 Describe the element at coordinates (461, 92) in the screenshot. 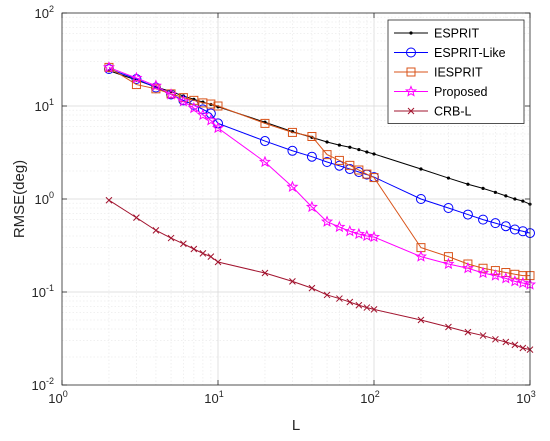

I see `legend-label-proposed: Proposed` at that location.